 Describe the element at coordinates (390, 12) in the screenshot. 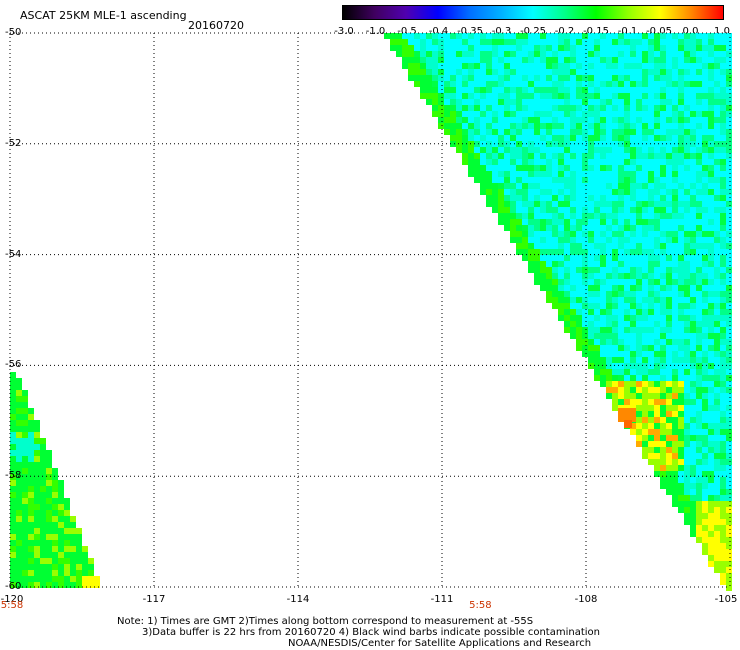

I see `colorbar-segment` at that location.